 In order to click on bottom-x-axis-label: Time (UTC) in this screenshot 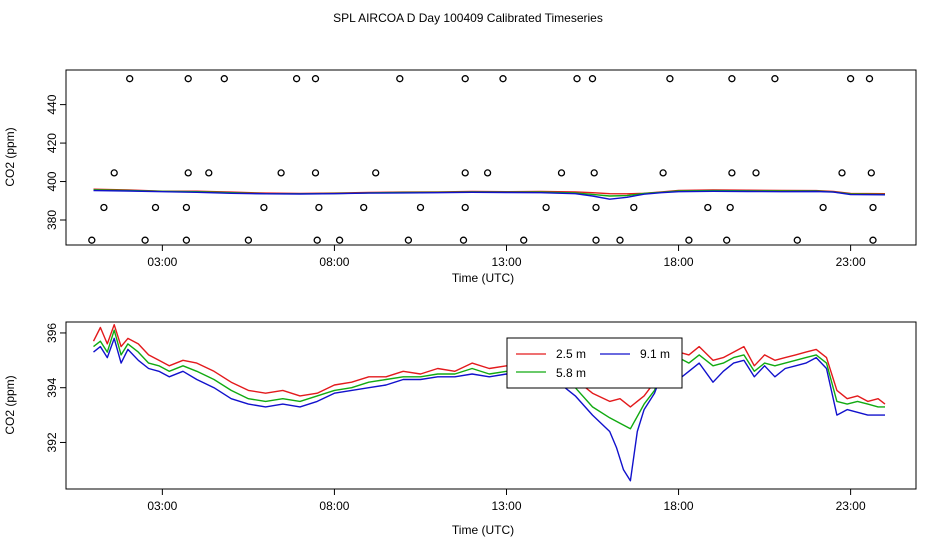, I will do `click(483, 530)`.